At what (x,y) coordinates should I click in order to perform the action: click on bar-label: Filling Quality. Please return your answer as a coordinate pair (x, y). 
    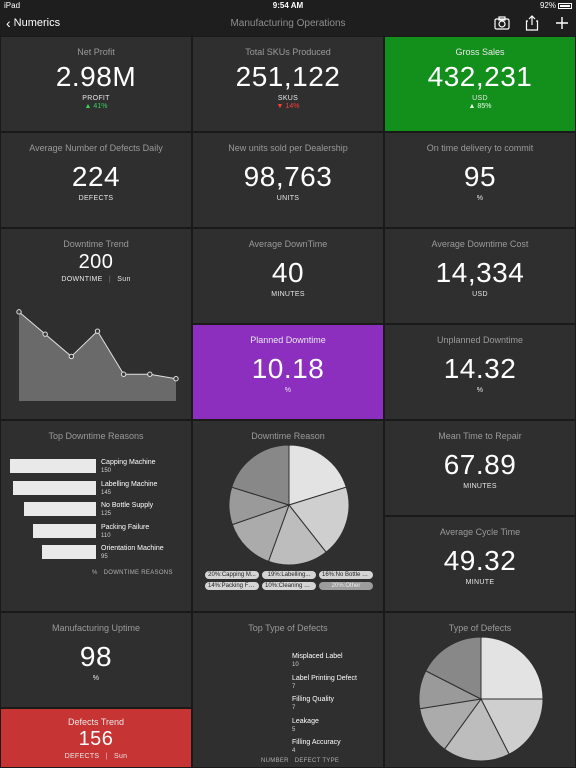
    Looking at the image, I should click on (313, 699).